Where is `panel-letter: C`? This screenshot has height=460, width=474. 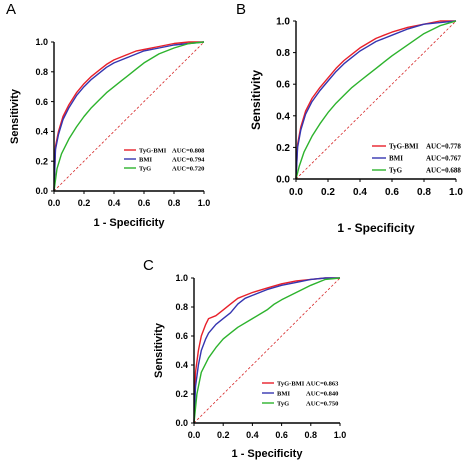 panel-letter: C is located at coordinates (148, 265).